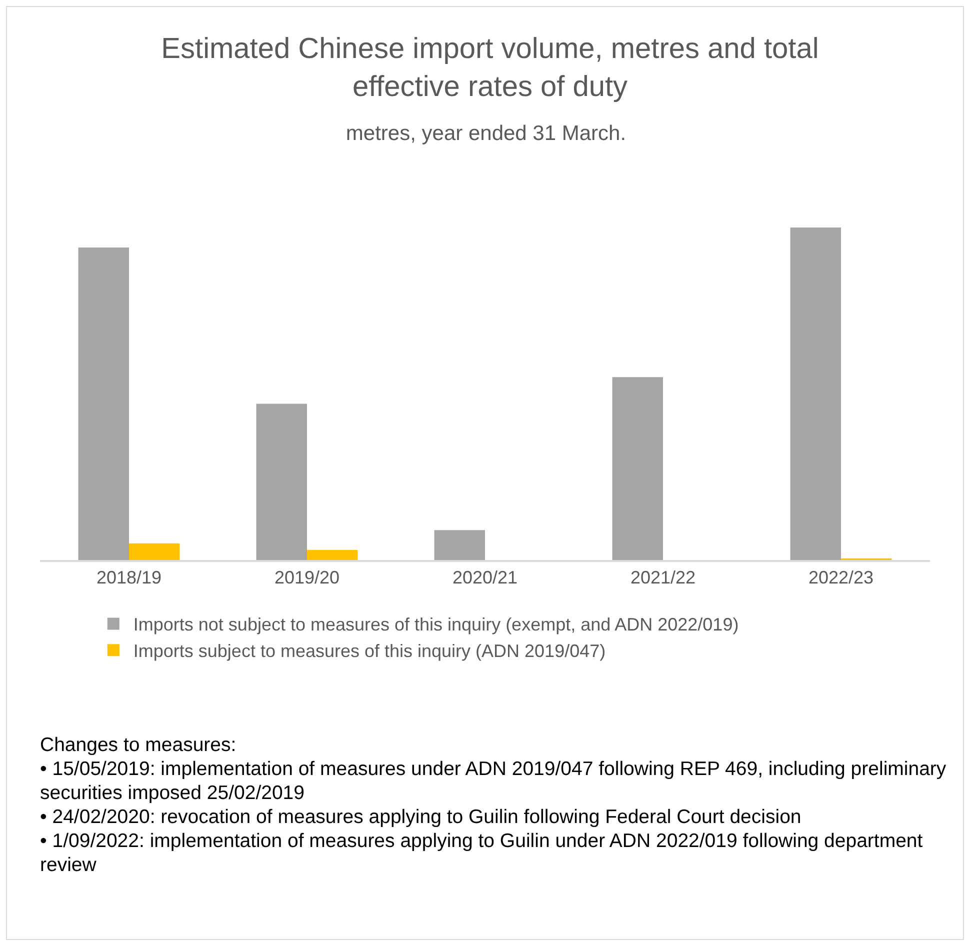 This screenshot has height=948, width=972. I want to click on text: Changes to measures:, so click(139, 745).